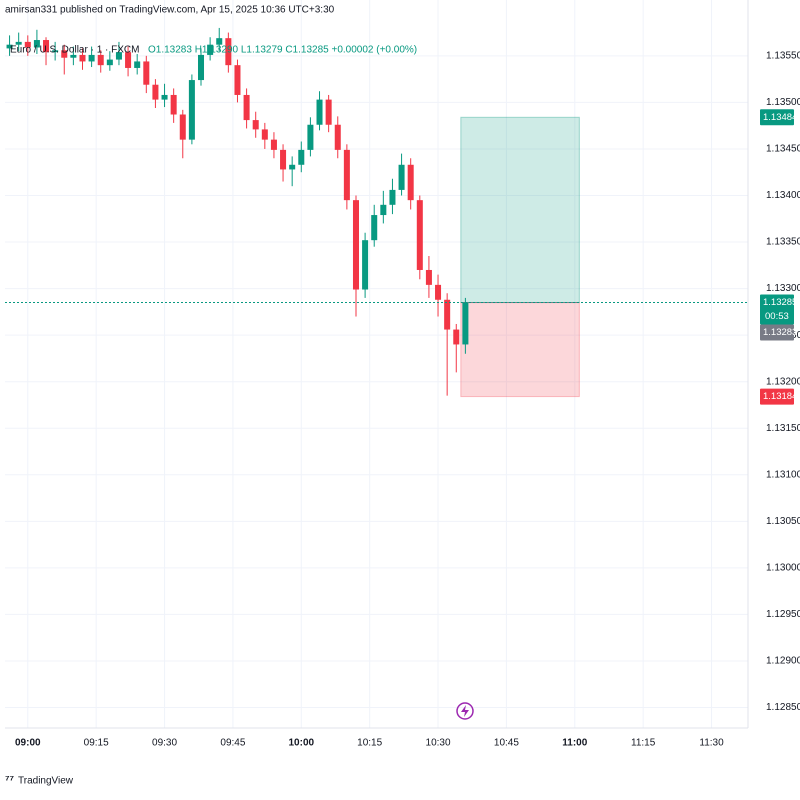 The image size is (800, 800). What do you see at coordinates (301, 743) in the screenshot?
I see `x-tick-label: 10:00` at bounding box center [301, 743].